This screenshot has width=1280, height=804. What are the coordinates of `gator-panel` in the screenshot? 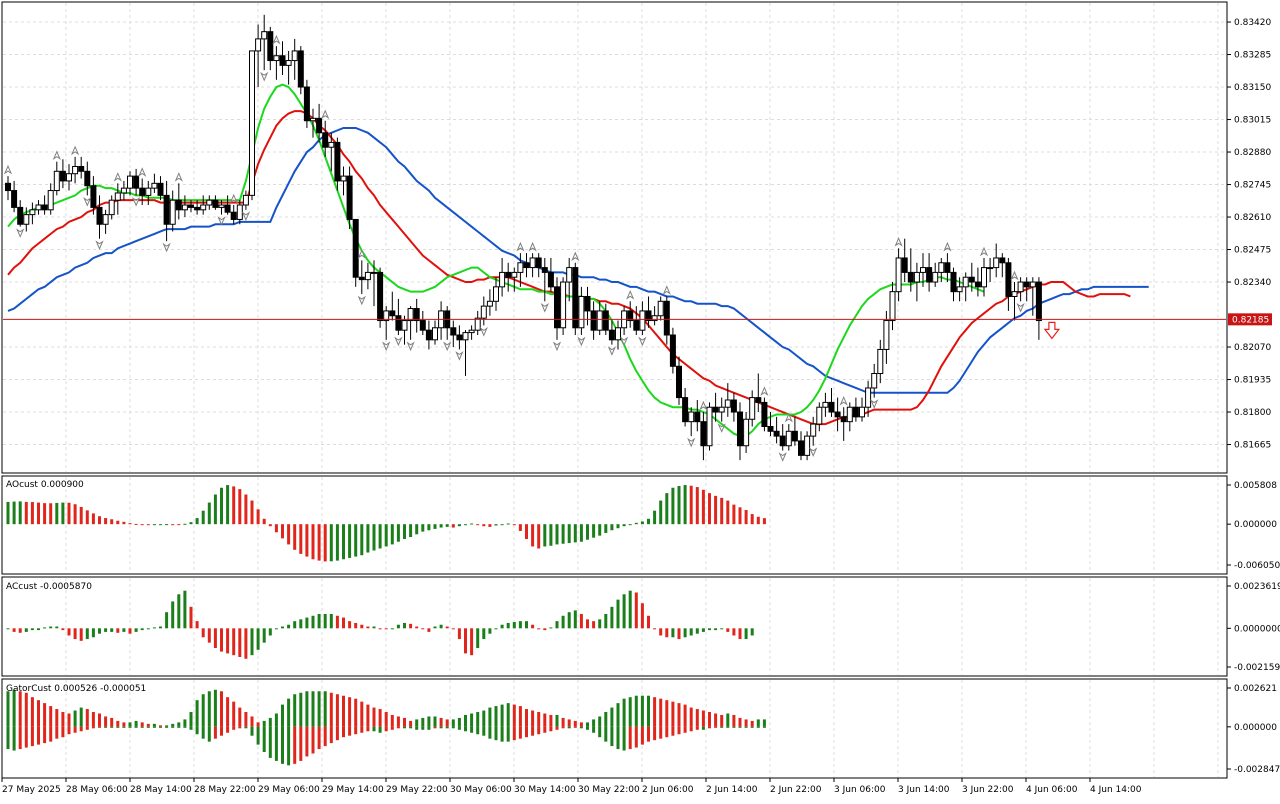 It's located at (386, 727).